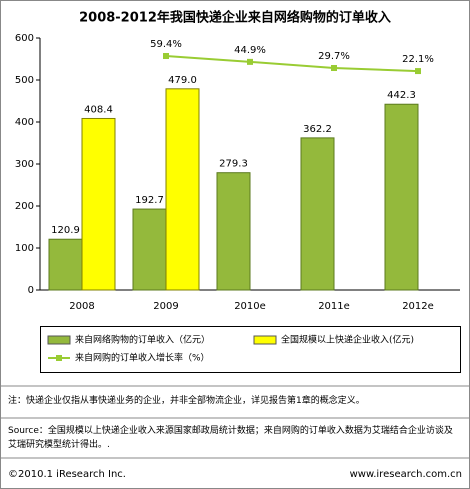 Image resolution: width=470 pixels, height=489 pixels. I want to click on y-tick-label: 400, so click(24, 122).